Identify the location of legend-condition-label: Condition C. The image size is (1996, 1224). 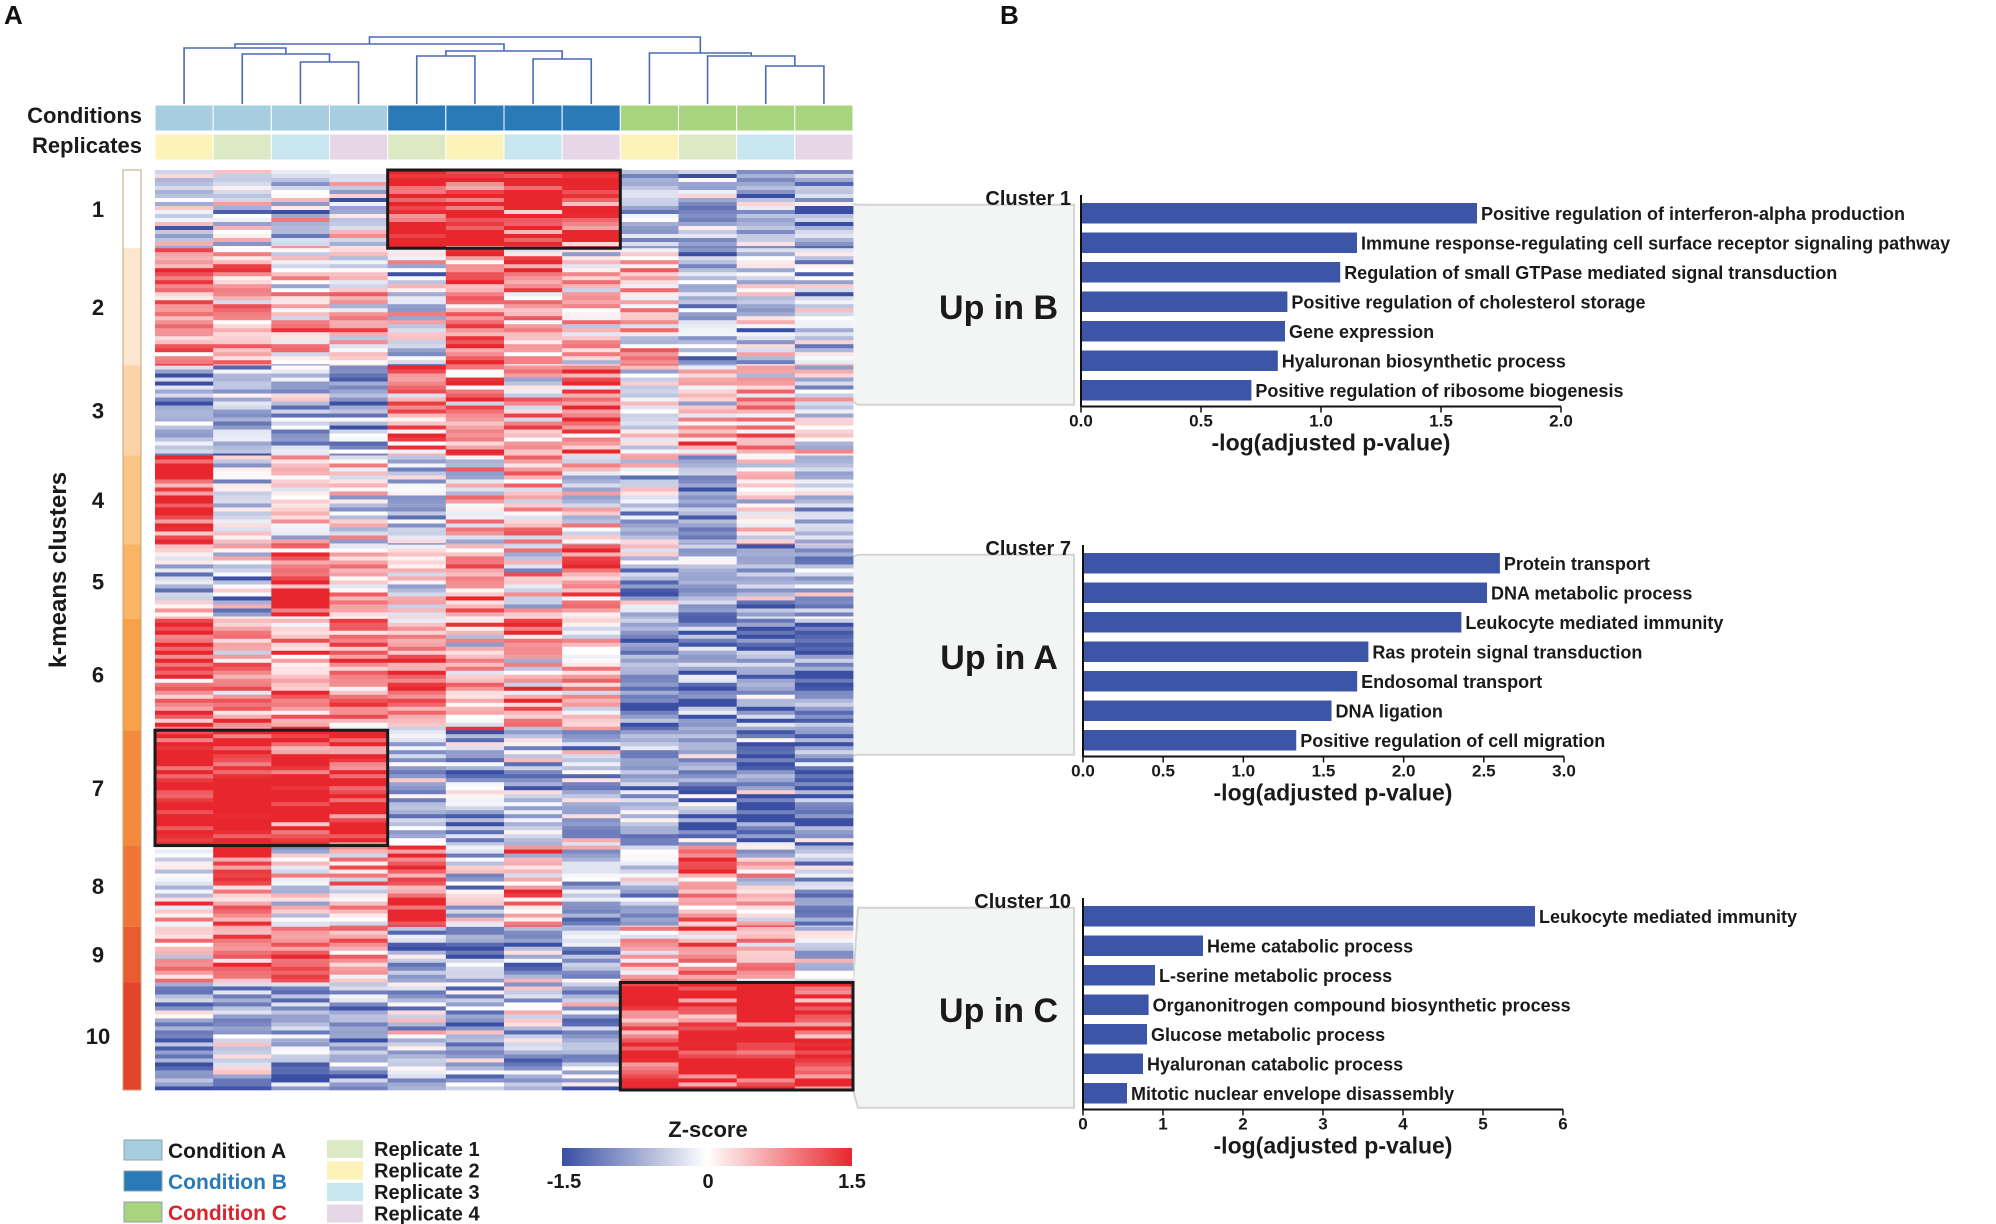
(227, 1213).